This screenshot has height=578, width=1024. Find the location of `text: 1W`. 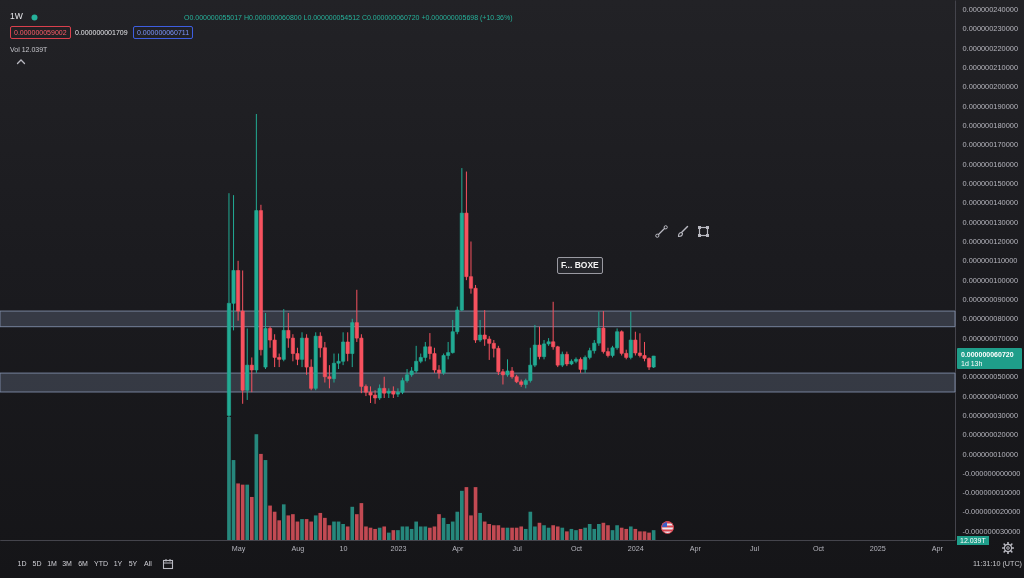

text: 1W is located at coordinates (16, 16).